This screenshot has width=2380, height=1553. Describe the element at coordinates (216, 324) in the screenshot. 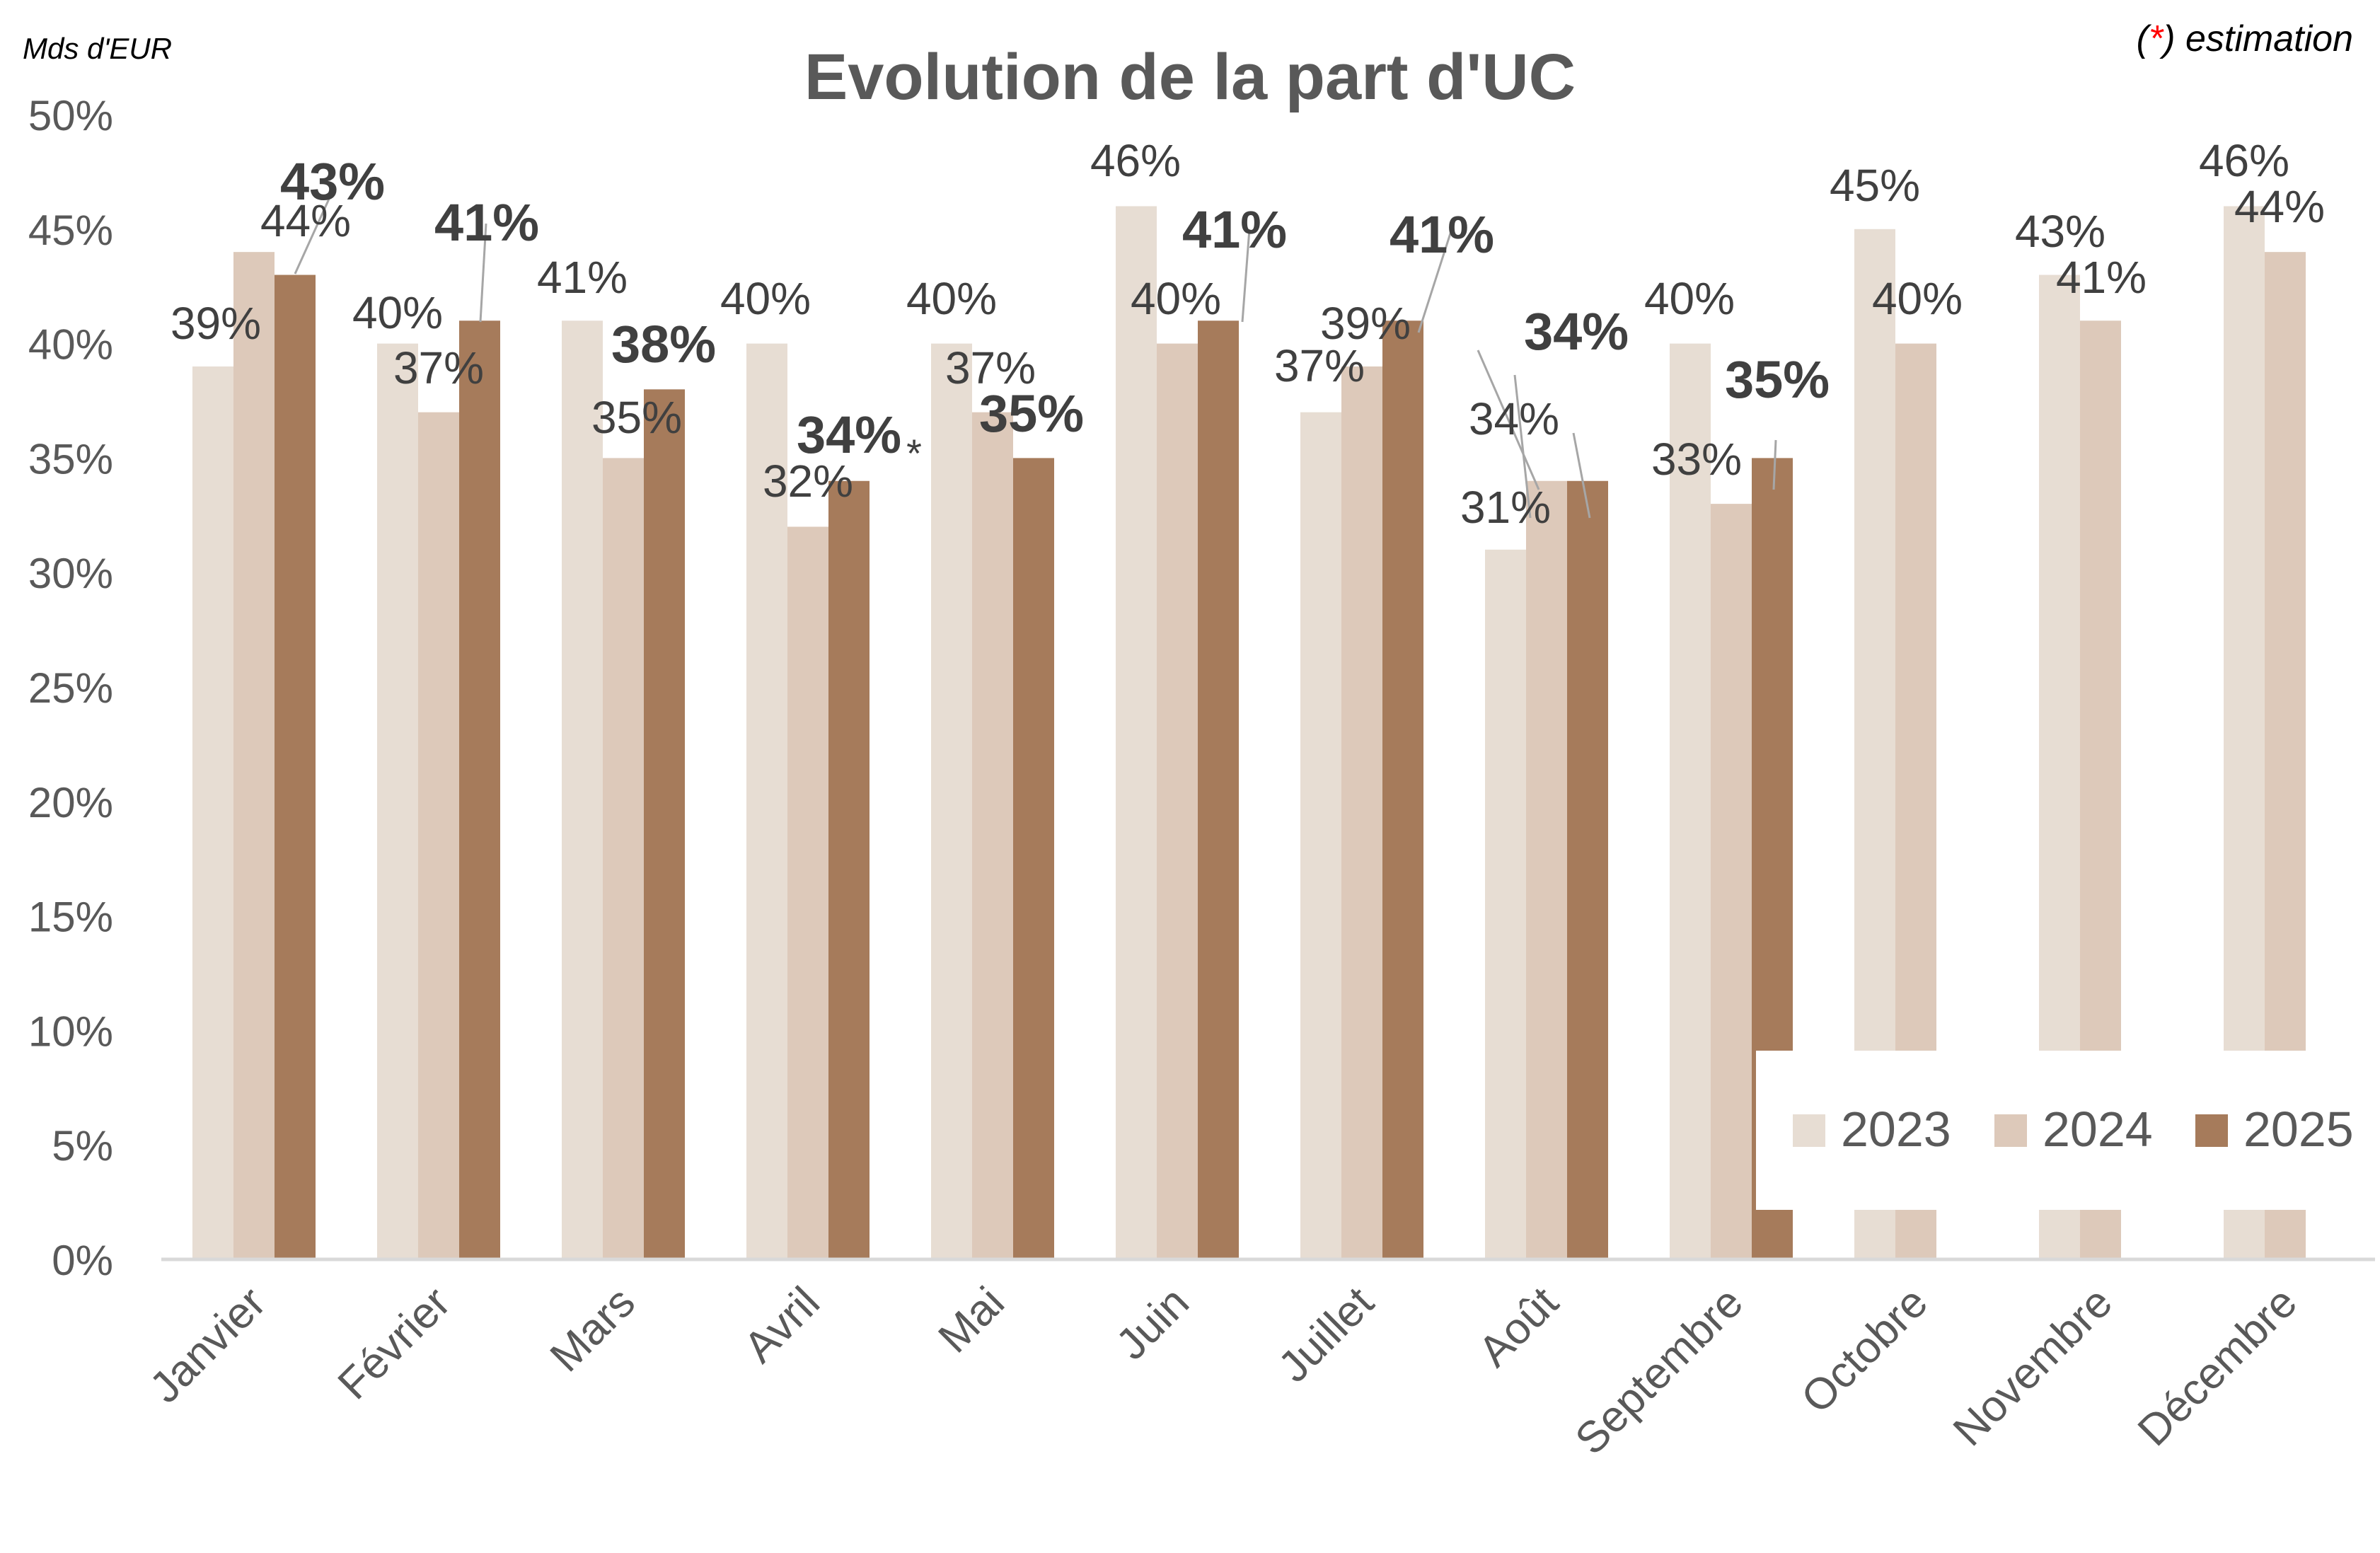

I see `data-label-2023: 39%` at that location.